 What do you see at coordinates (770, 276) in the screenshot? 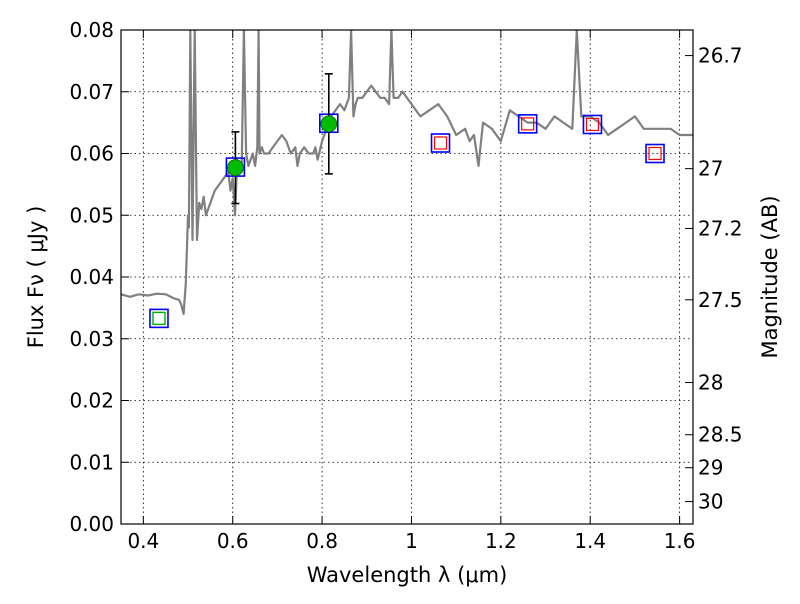
I see `right-axis-title: Magnitude (AB)` at bounding box center [770, 276].